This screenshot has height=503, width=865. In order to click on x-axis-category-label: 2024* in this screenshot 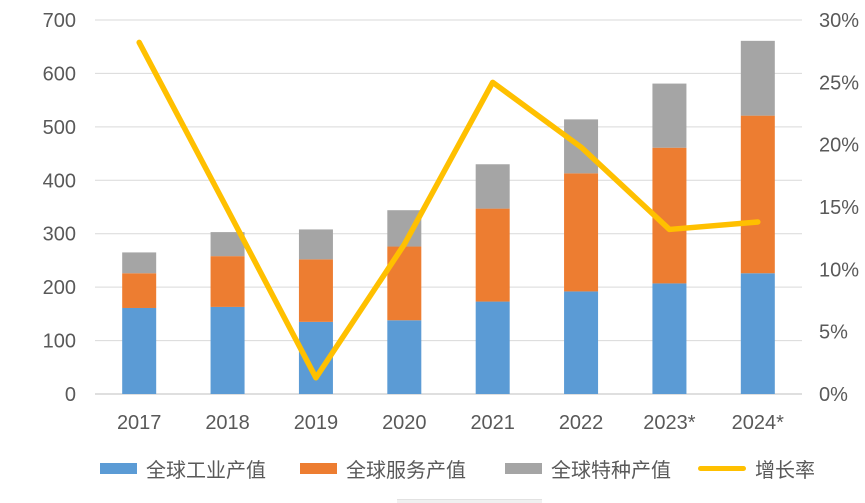, I will do `click(758, 423)`.